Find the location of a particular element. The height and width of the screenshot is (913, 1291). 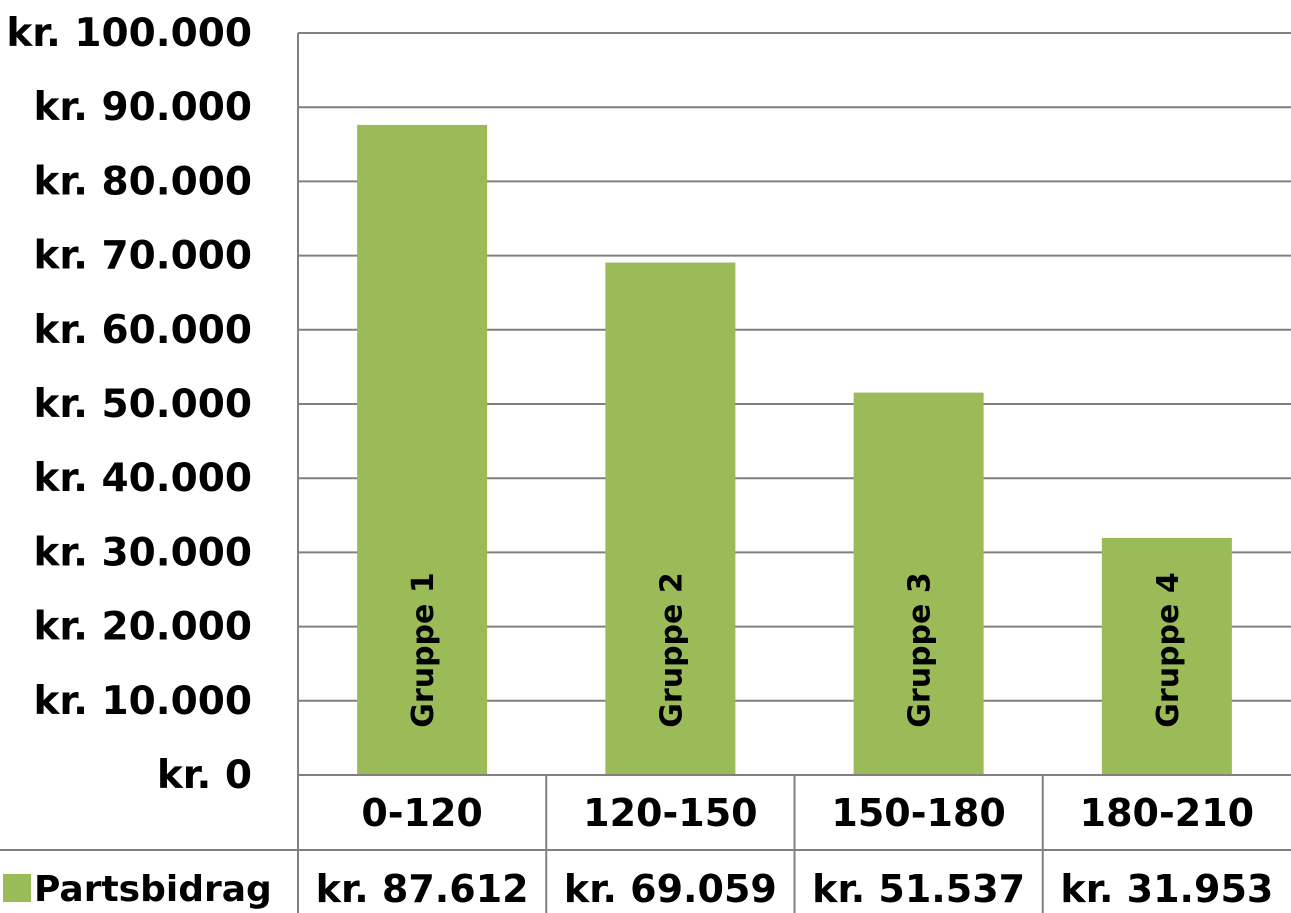

data-table-value: kr. 87.612 is located at coordinates (422, 889).